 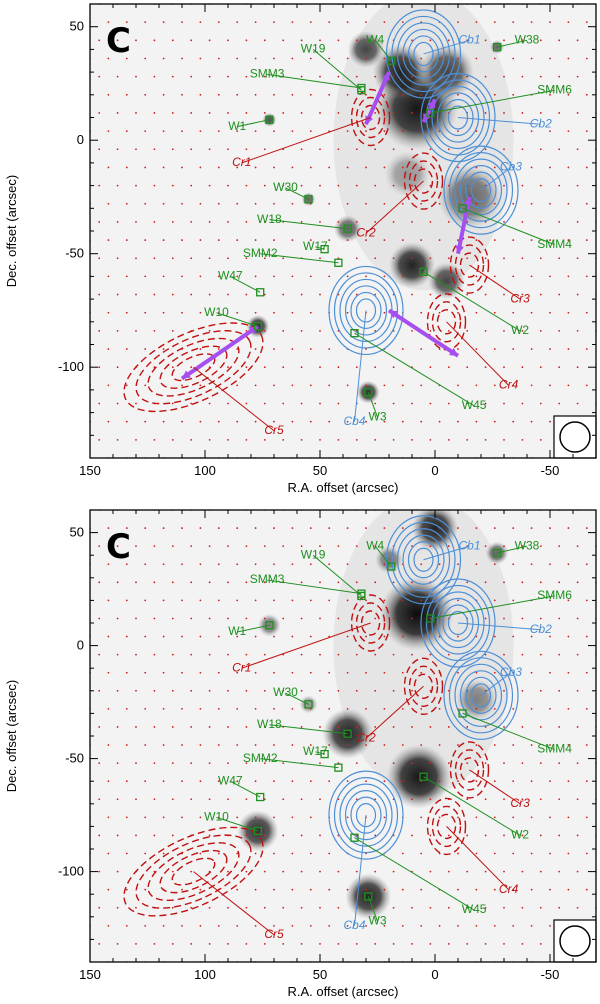 I want to click on panel-letter: C, so click(x=118, y=41).